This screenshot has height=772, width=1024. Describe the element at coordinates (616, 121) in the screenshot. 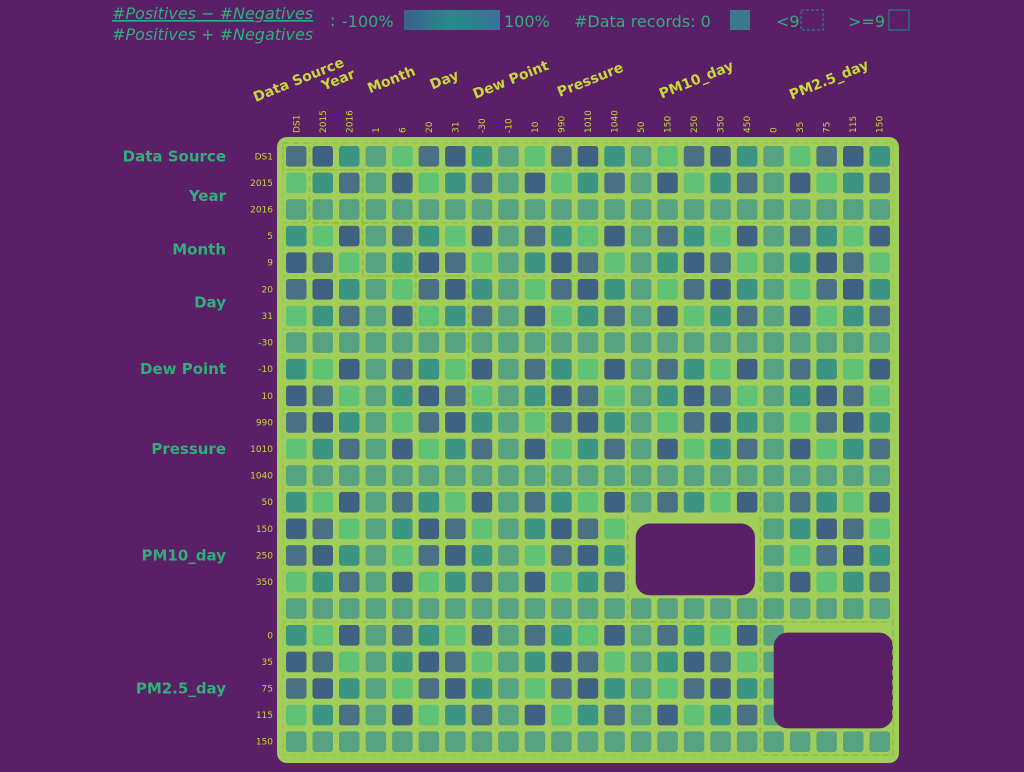

I see `column-tick-label: 1040` at that location.